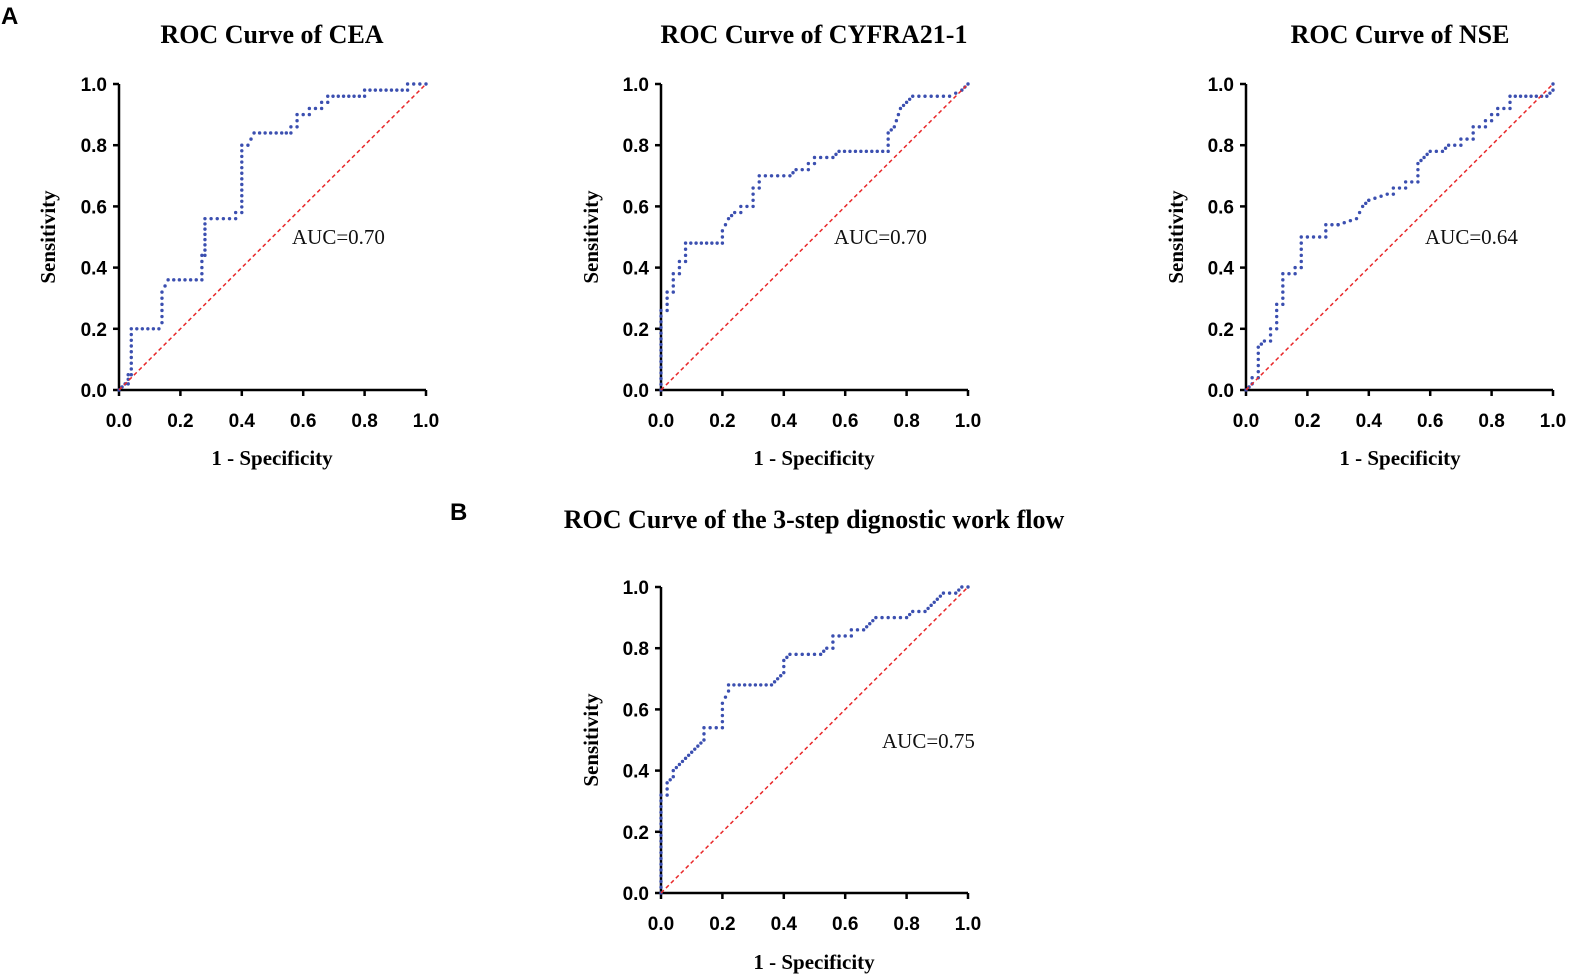 The image size is (1573, 978). What do you see at coordinates (636, 330) in the screenshot?
I see `y-tick-label: 0.2` at bounding box center [636, 330].